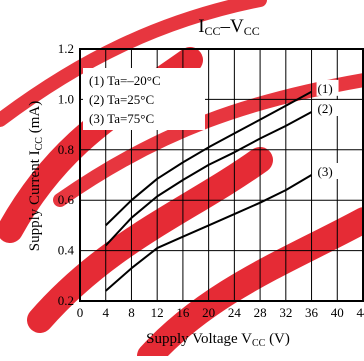 This screenshot has height=361, width=364. Describe the element at coordinates (312, 312) in the screenshot. I see `x-tick-label: 36` at that location.